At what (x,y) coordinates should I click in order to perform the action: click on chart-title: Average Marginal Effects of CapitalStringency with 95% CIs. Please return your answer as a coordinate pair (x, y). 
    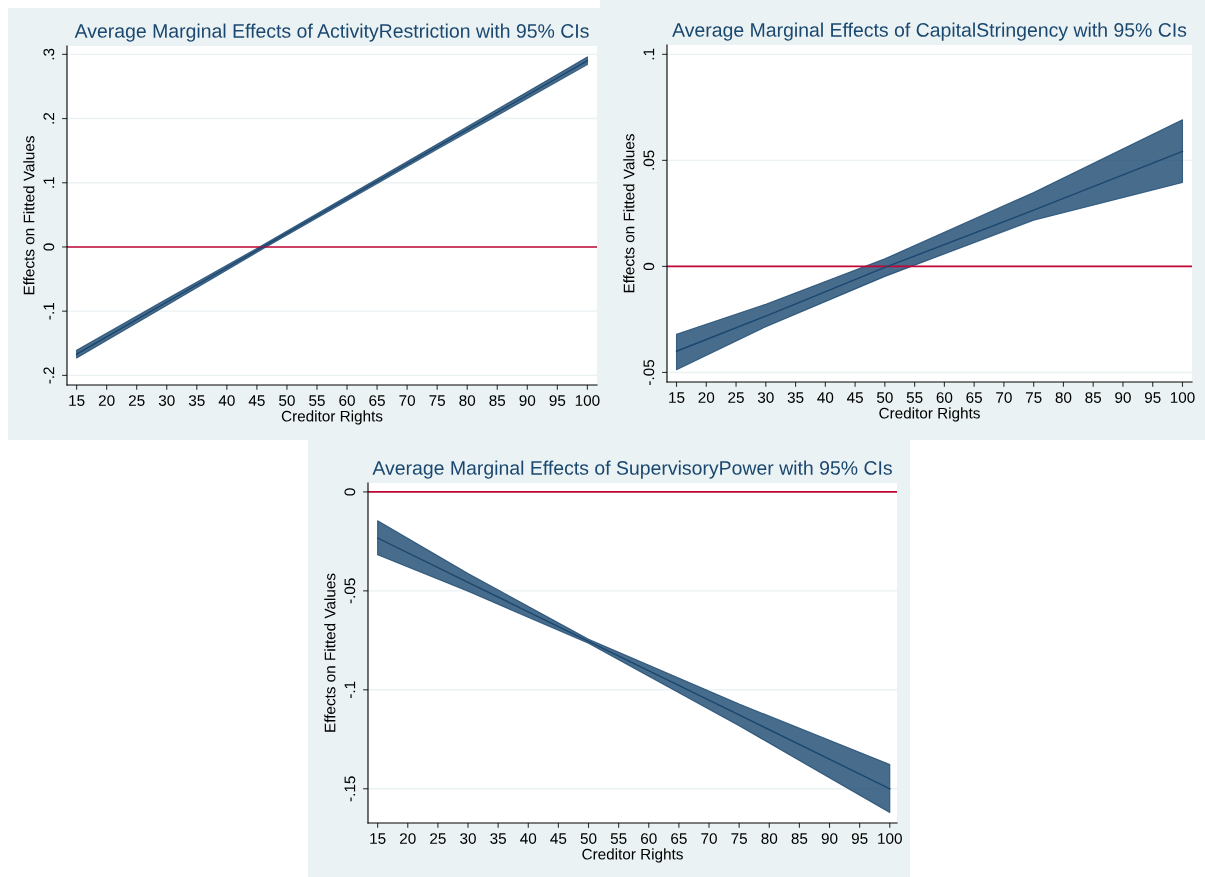
    Looking at the image, I should click on (929, 31).